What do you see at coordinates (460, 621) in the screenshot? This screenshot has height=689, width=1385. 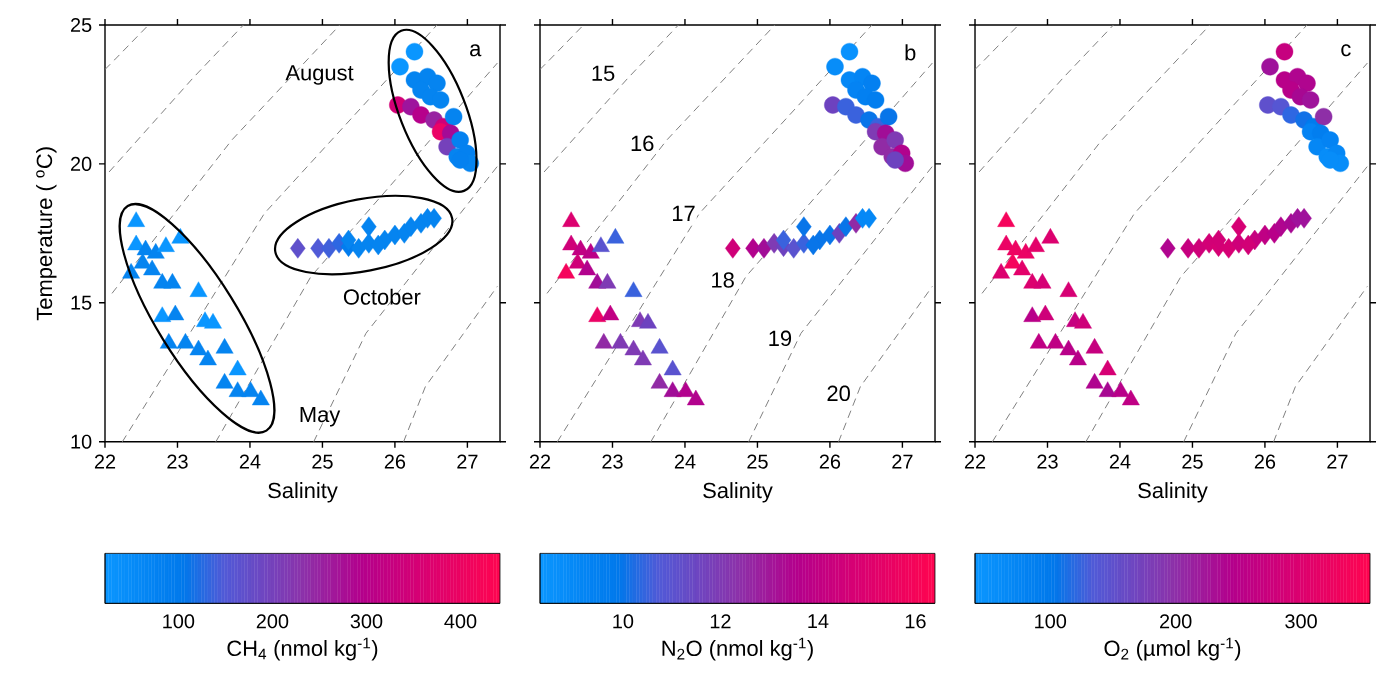 I see `color-bar-label: 400` at bounding box center [460, 621].